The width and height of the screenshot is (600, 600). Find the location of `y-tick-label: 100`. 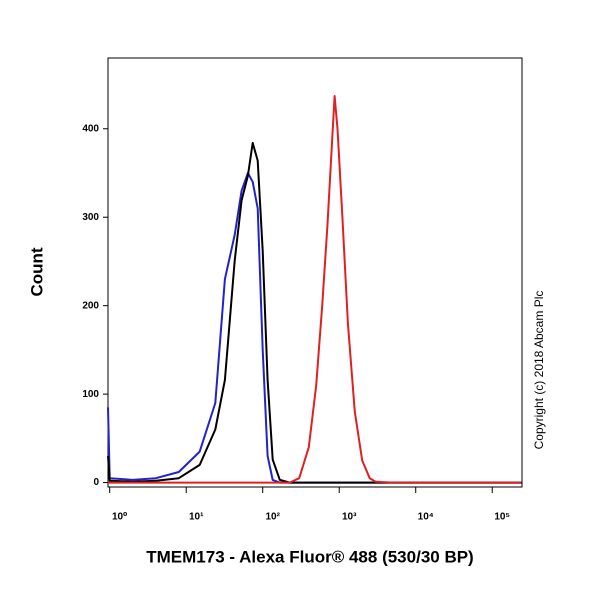

y-tick-label: 100 is located at coordinates (90, 394).